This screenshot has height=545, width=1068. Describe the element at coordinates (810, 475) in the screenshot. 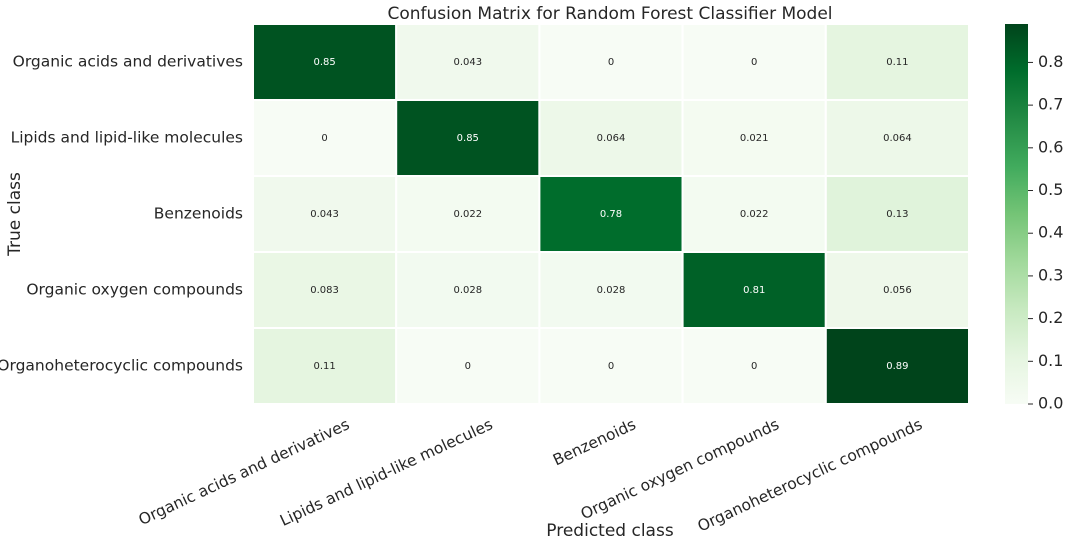

I see `x-tick-label: Organoheterocyclic compounds` at that location.